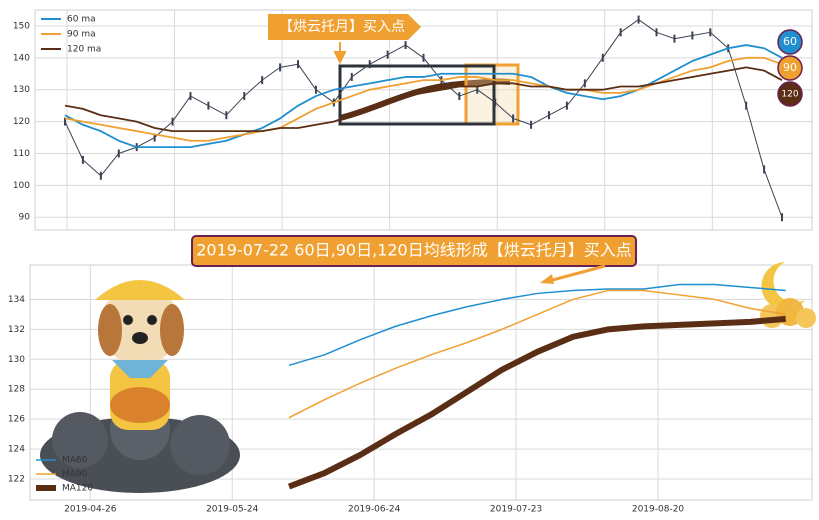 This screenshot has width=819, height=520. Describe the element at coordinates (16, 330) in the screenshot. I see `y-tick-label: 132` at that location.